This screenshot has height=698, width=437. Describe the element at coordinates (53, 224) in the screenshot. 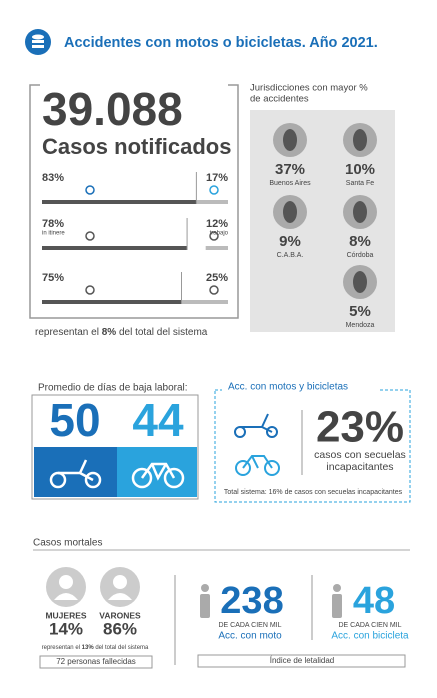

I see `left-pct: 78%` at that location.